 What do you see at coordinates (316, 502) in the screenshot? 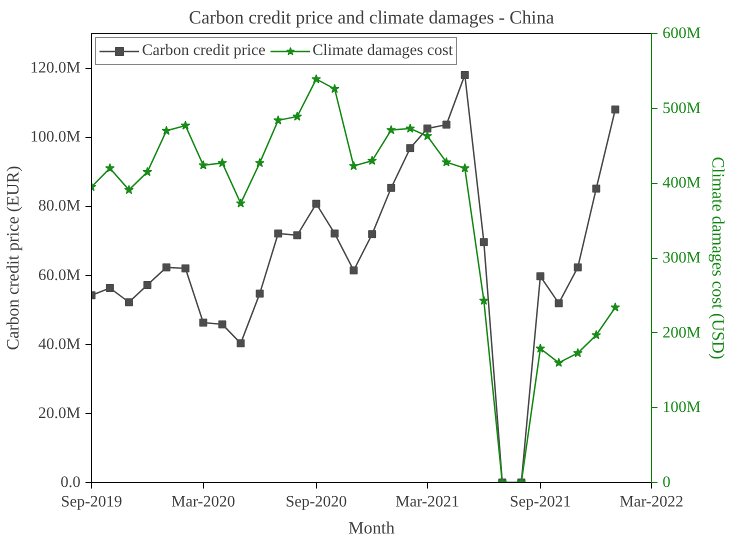
I see `x-tick-label: Sep-2020` at bounding box center [316, 502].